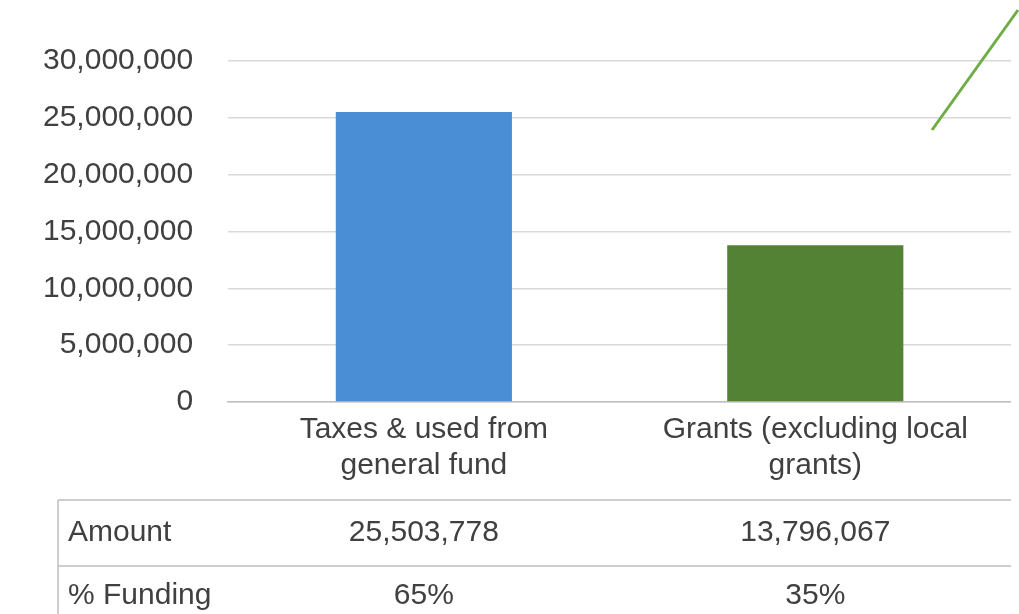  I want to click on y-tick-label: 5,000,000, so click(126, 343).